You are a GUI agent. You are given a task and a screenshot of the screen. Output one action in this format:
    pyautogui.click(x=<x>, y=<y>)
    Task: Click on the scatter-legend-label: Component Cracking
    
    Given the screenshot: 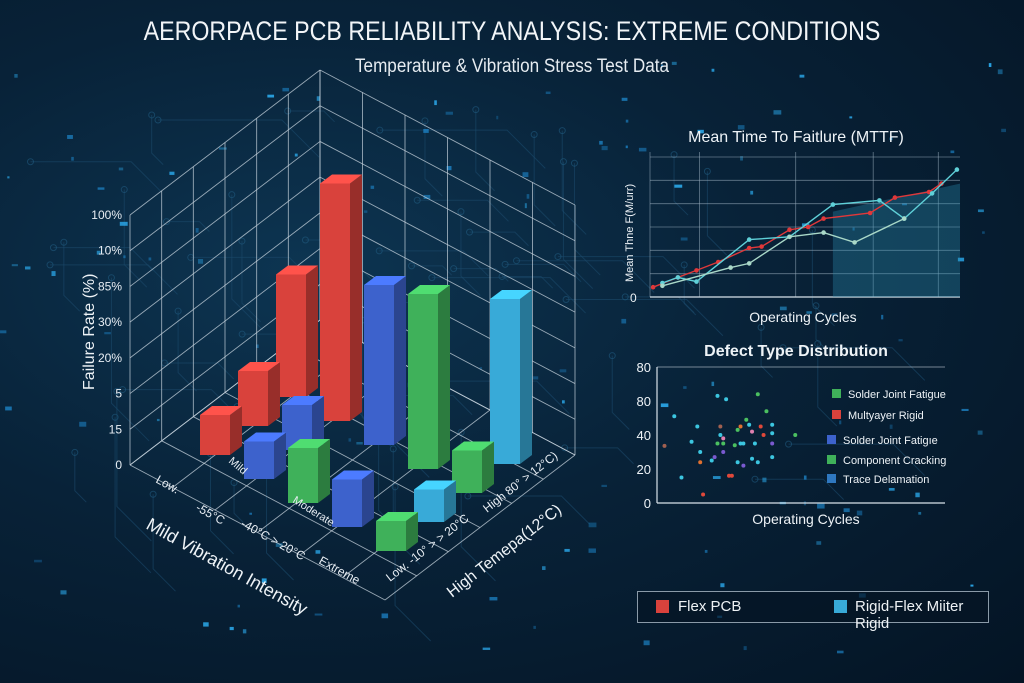 What is the action you would take?
    pyautogui.click(x=894, y=461)
    